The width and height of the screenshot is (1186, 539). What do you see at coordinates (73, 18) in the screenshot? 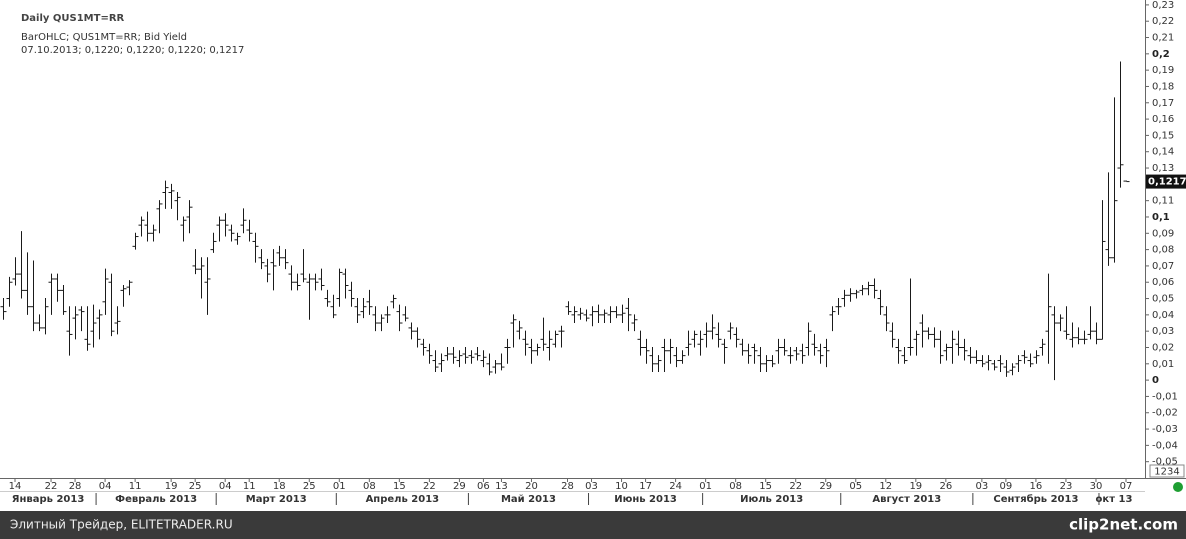
I see `chart-title: Daily QUS1MT=RR` at bounding box center [73, 18].